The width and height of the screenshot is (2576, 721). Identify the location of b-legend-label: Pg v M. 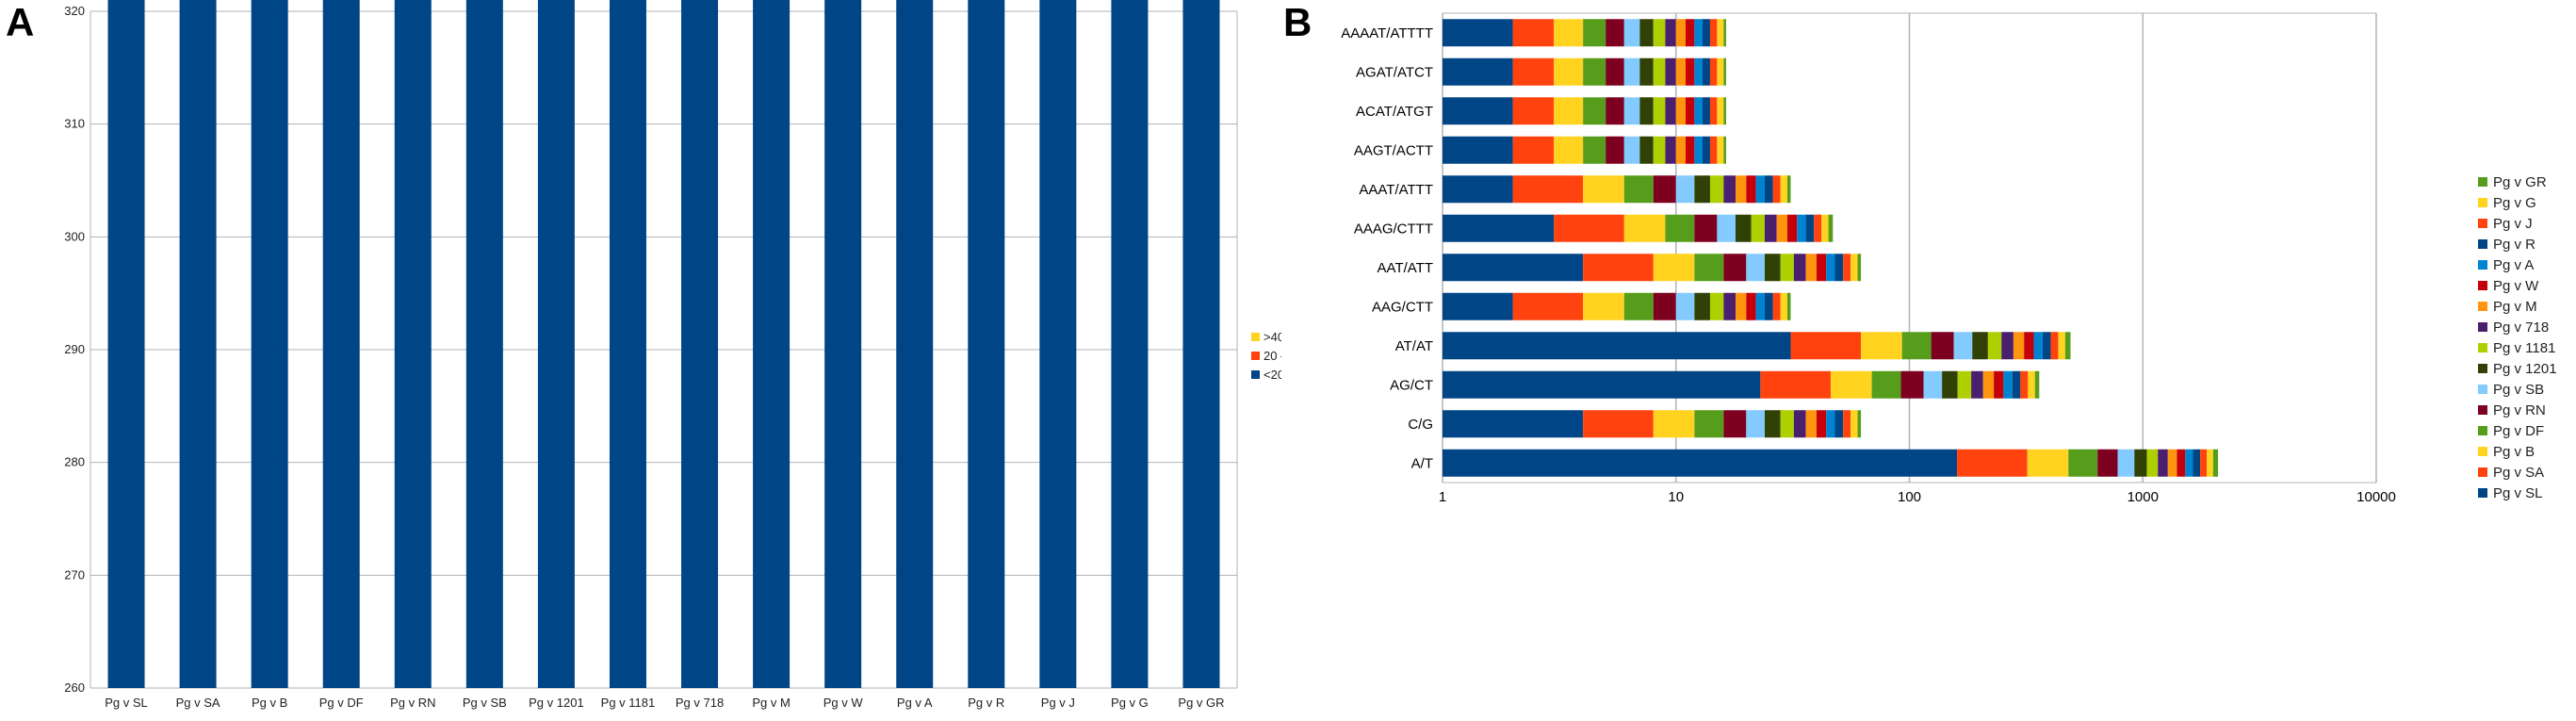
(2515, 307).